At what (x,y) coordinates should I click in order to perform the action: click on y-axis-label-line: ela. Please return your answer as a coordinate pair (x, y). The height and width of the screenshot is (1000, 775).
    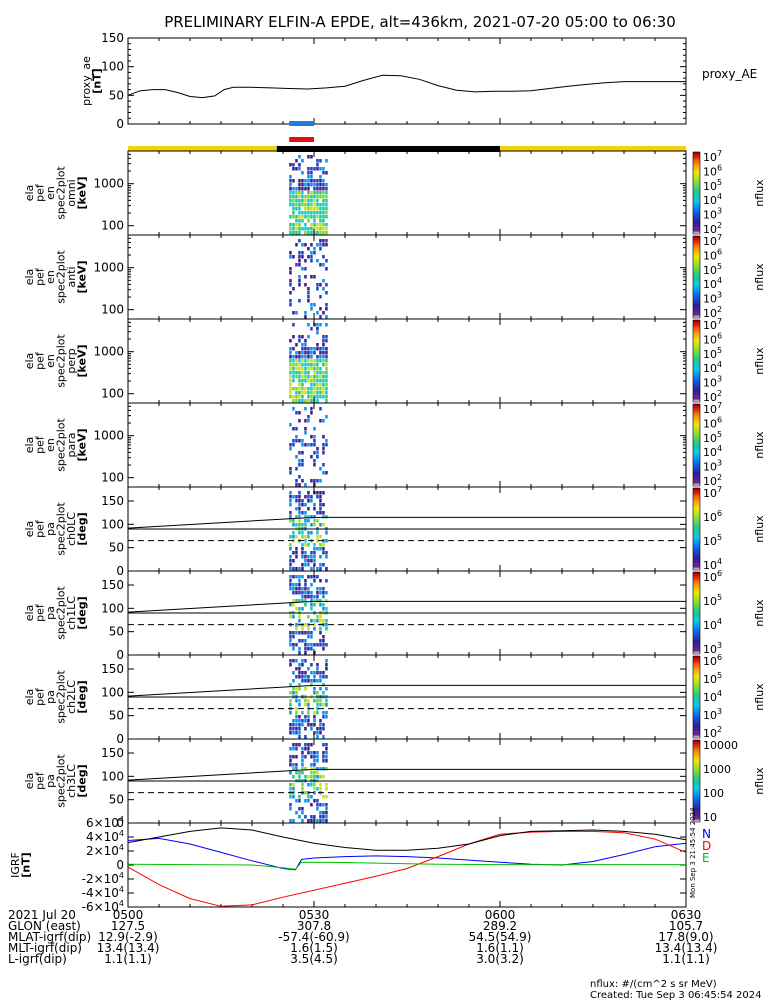
    Looking at the image, I should click on (29, 361).